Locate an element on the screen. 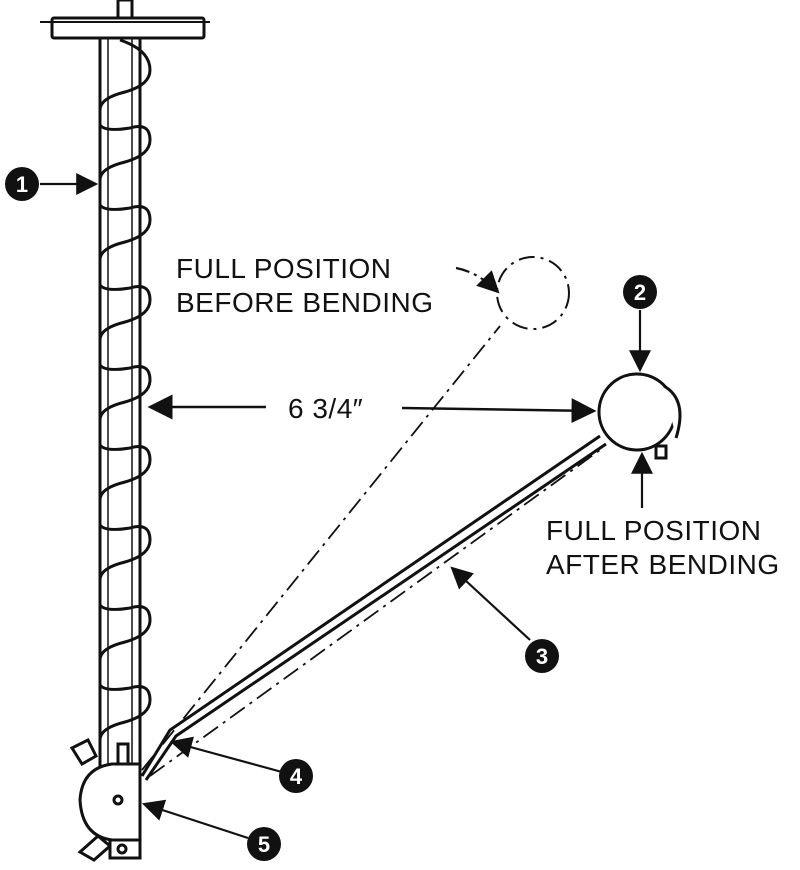  dimension-line is located at coordinates (372, 409).